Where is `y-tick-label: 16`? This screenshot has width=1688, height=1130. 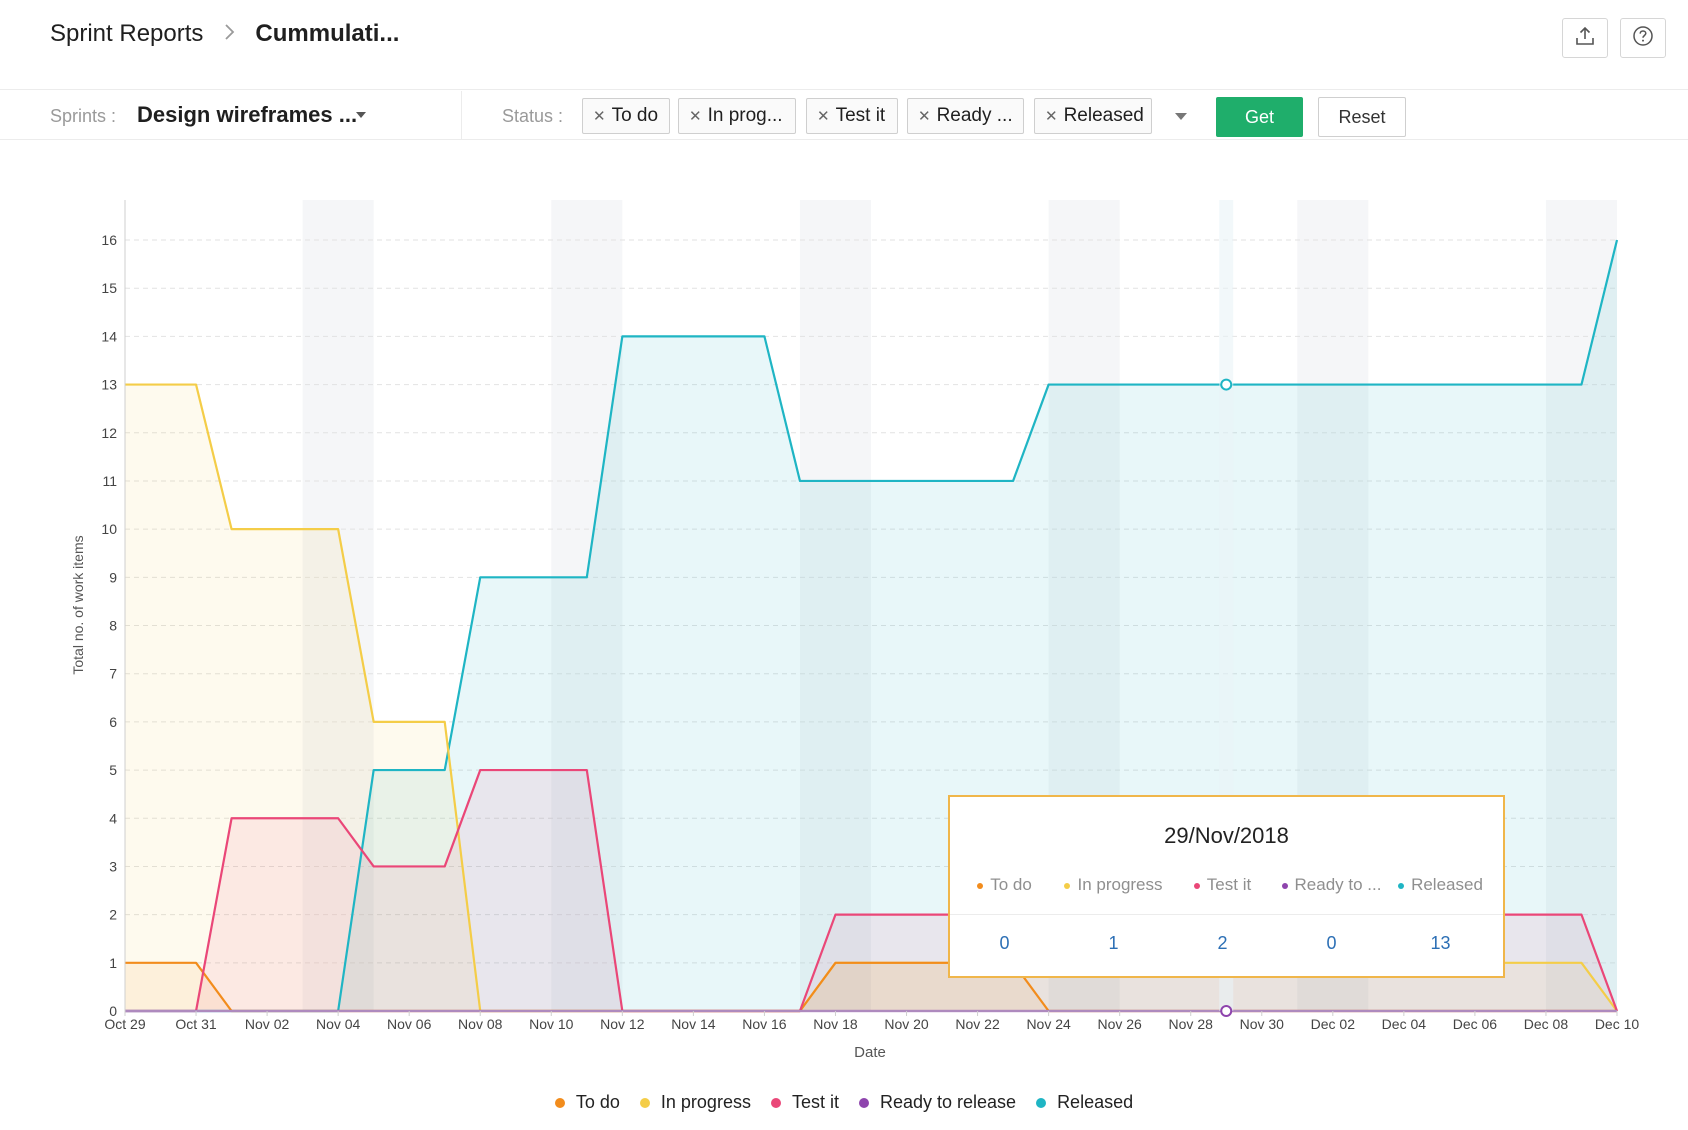 y-tick-label: 16 is located at coordinates (109, 240).